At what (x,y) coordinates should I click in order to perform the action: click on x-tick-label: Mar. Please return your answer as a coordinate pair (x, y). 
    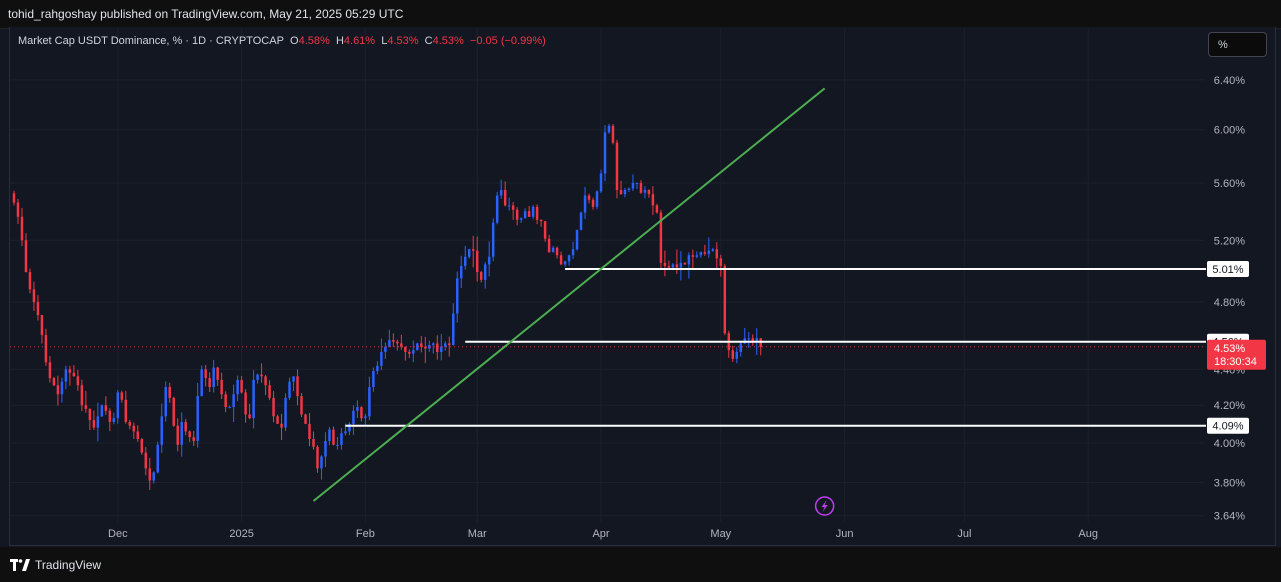
    Looking at the image, I should click on (477, 534).